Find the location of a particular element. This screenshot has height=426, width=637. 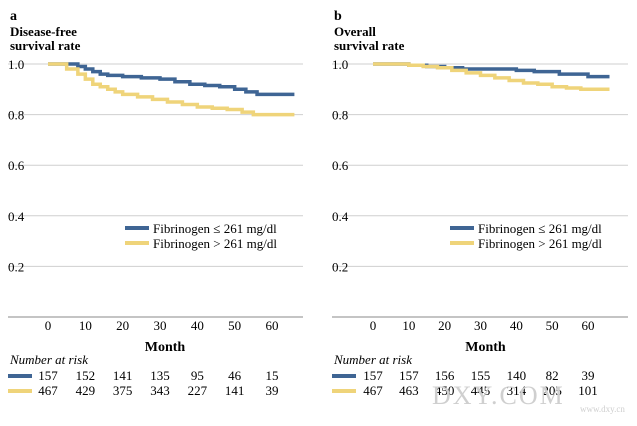

risk-count: 152 is located at coordinates (86, 375).